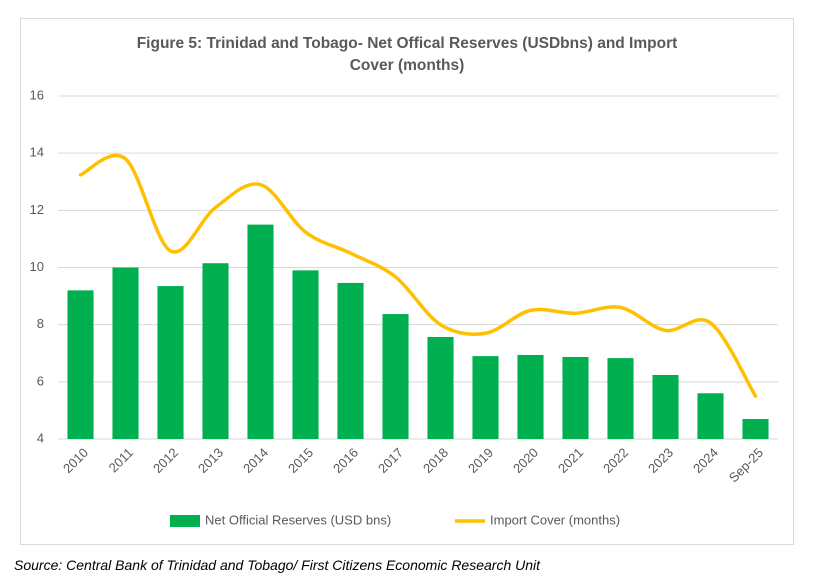  Describe the element at coordinates (300, 460) in the screenshot. I see `x-tick-label: 2015` at that location.